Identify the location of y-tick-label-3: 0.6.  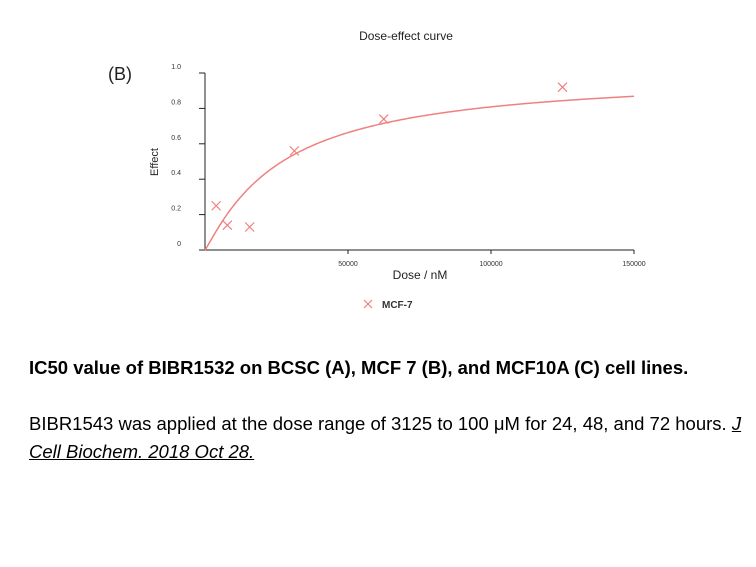
(176, 138).